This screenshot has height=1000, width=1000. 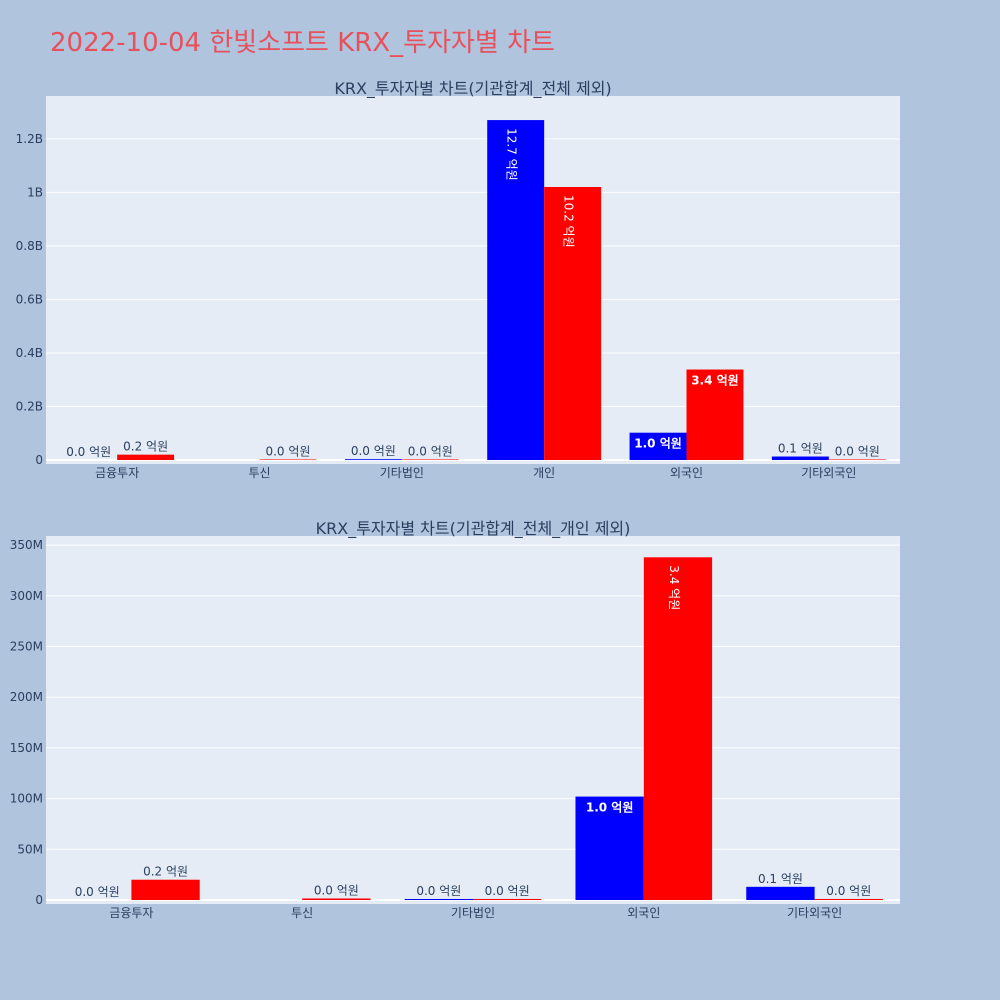 I want to click on data-label: 12.7 억원, so click(x=512, y=154).